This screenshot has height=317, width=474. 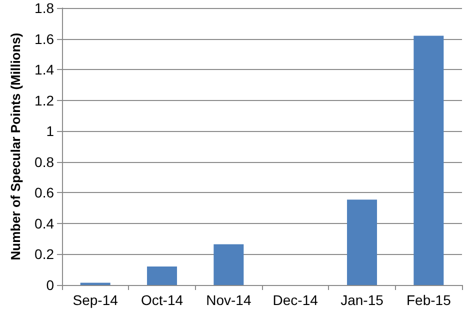 What do you see at coordinates (44, 8) in the screenshot?
I see `y-tick-label: 1.8` at bounding box center [44, 8].